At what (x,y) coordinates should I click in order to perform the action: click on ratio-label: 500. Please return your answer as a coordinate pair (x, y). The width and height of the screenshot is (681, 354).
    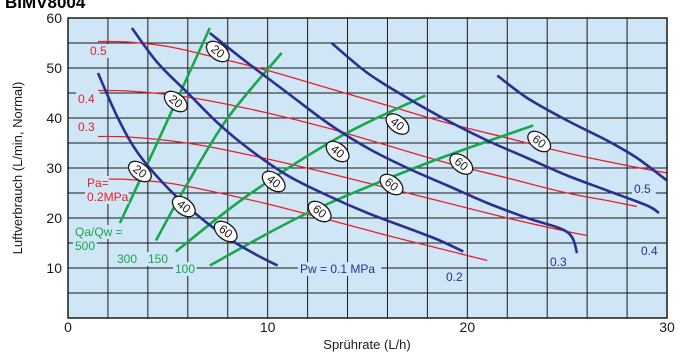
    Looking at the image, I should click on (85, 246).